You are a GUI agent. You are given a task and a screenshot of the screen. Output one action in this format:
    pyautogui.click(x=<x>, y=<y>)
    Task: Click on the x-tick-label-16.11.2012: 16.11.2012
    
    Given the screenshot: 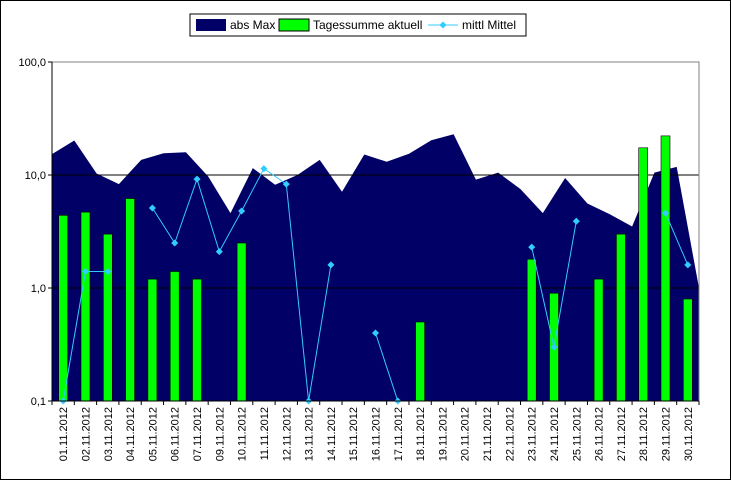 What is the action you would take?
    pyautogui.click(x=377, y=434)
    